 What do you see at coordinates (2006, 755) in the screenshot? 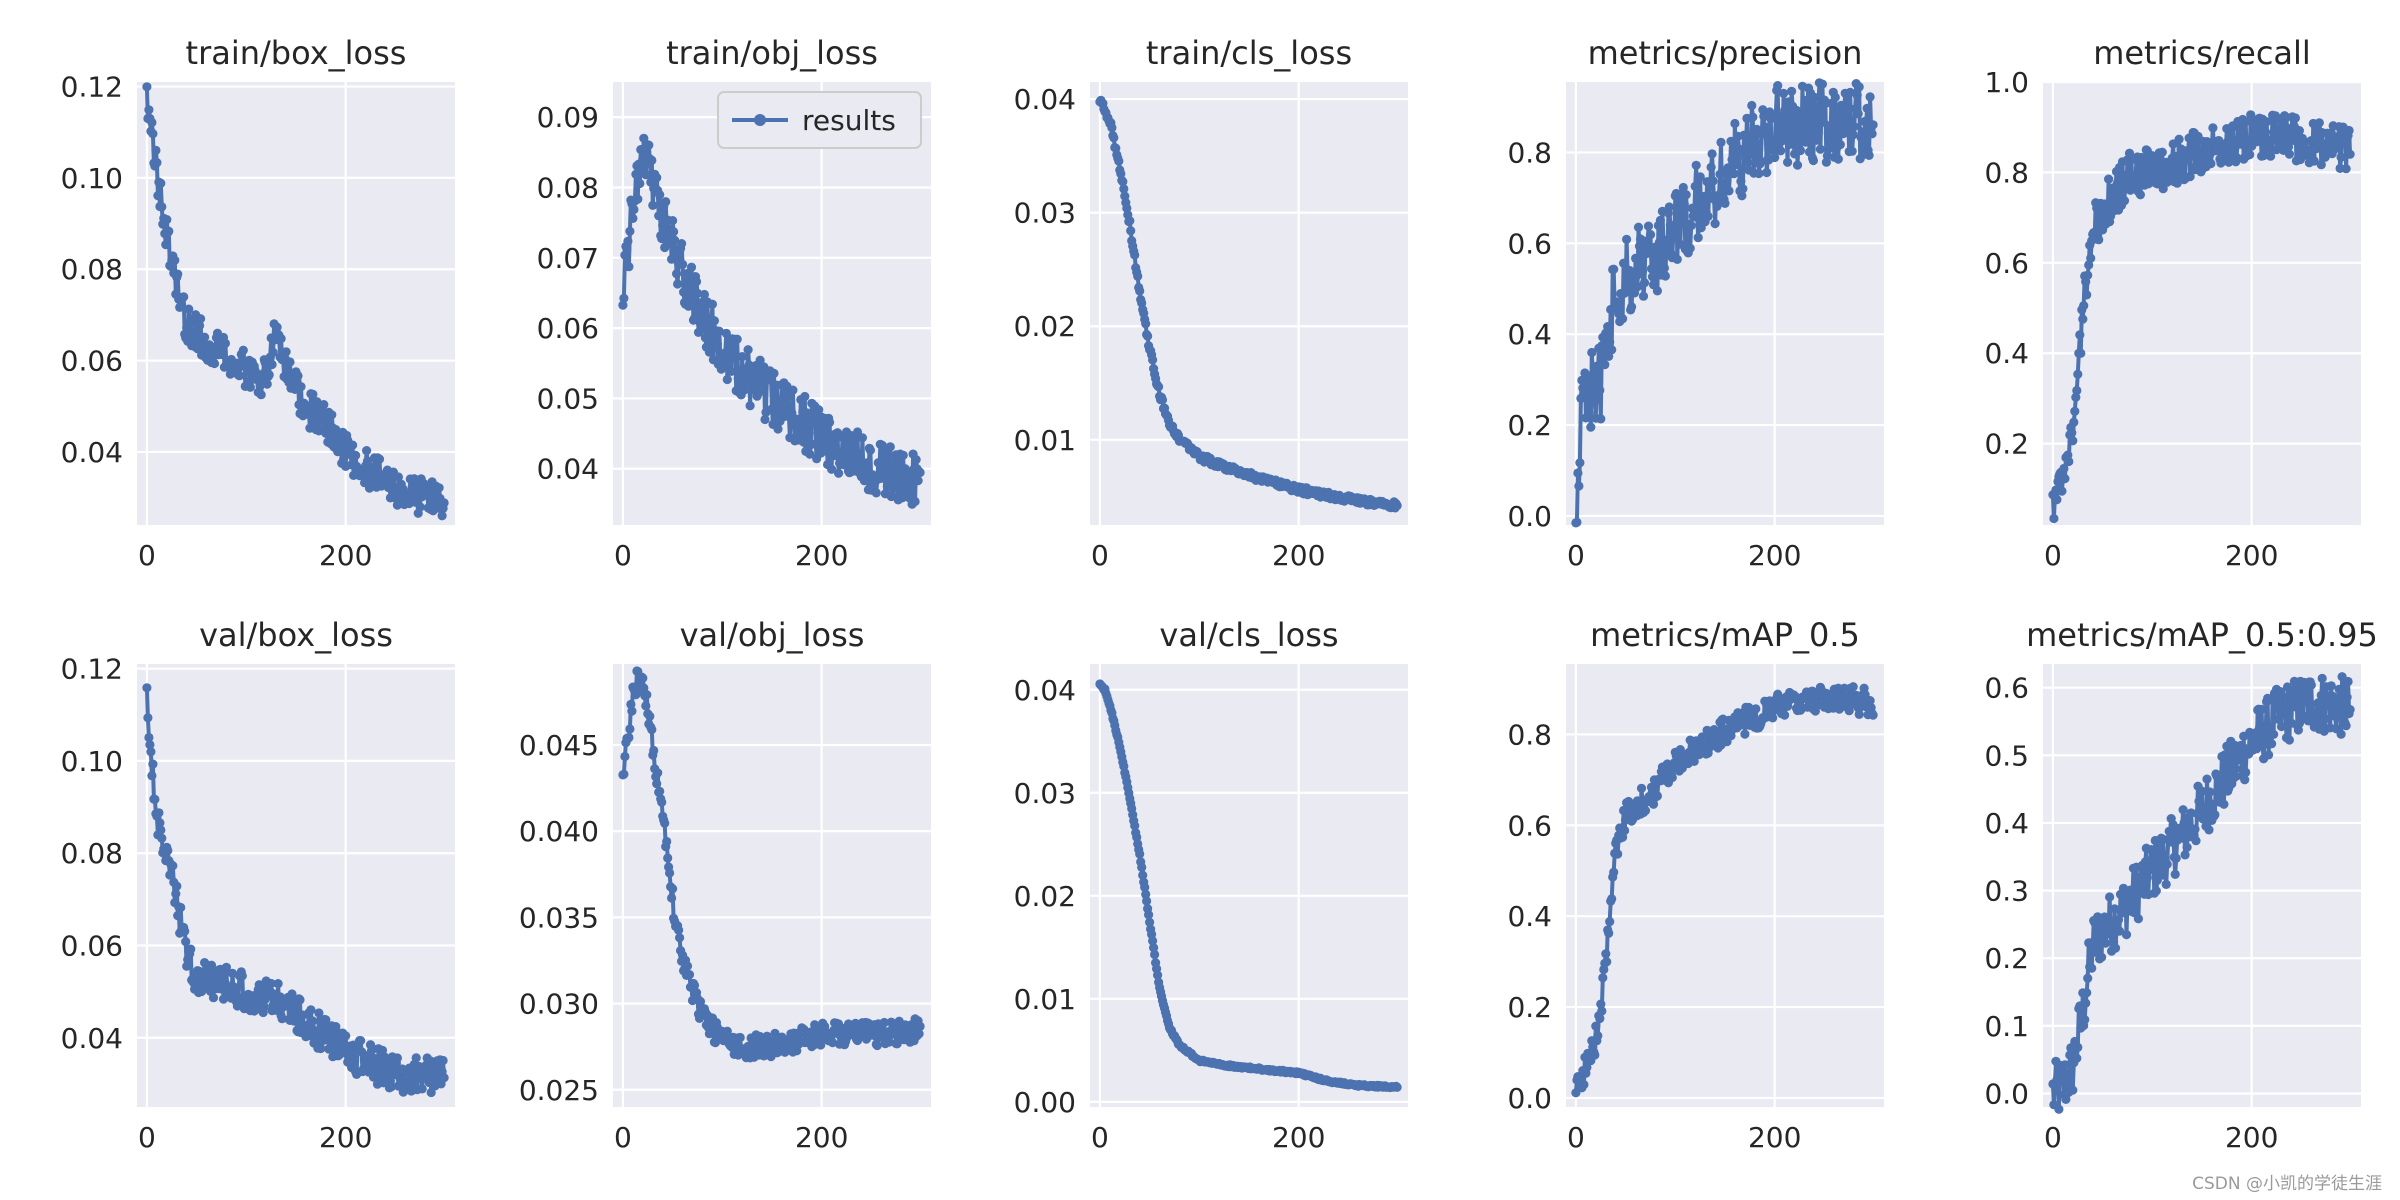
I see `y-tick-label: 0.5` at bounding box center [2006, 755].